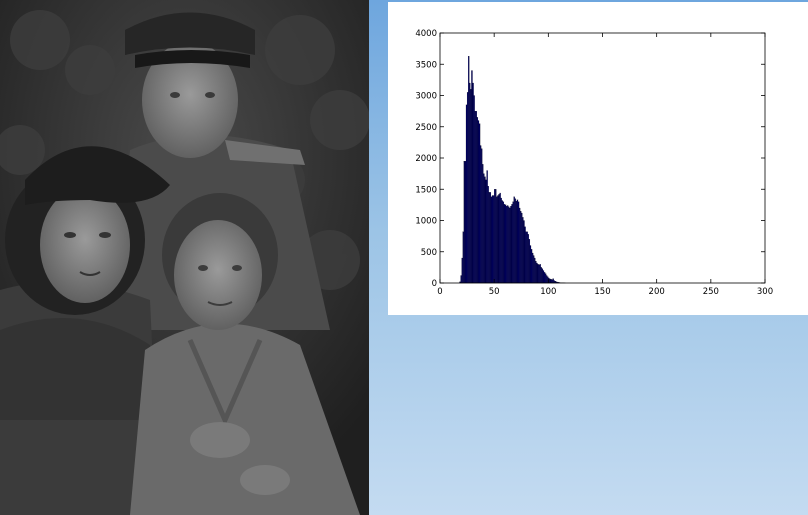 The image size is (808, 515). I want to click on x-tick-label: 150, so click(602, 292).